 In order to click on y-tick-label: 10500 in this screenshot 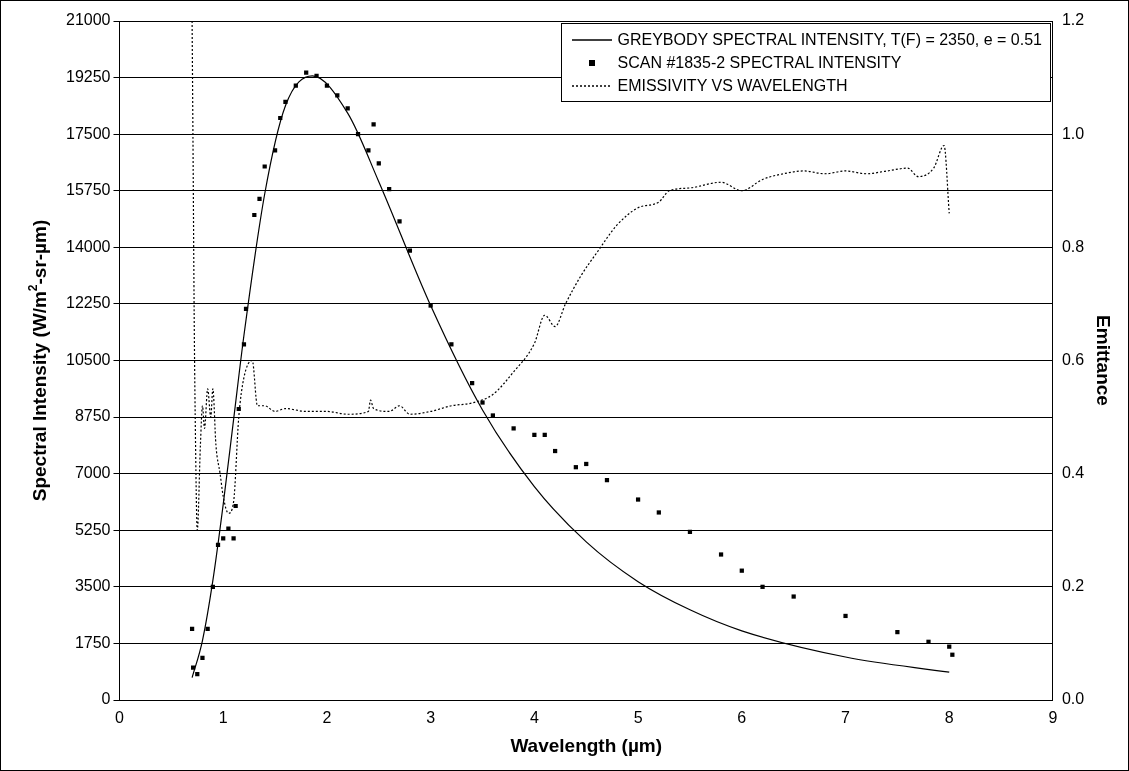, I will do `click(88, 359)`.